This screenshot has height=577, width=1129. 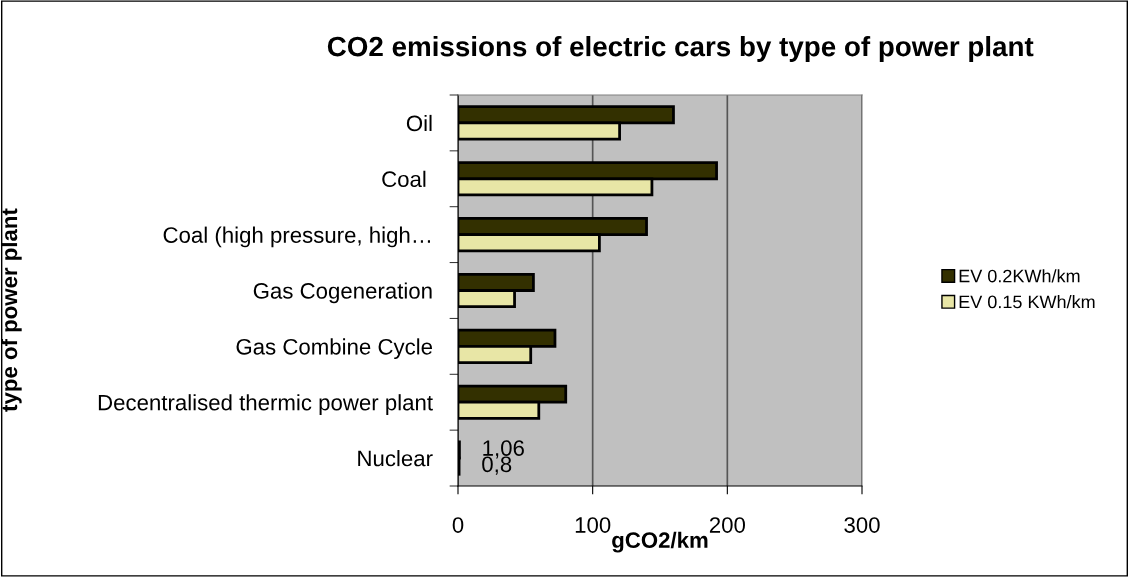 I want to click on x-tick-label: 100, so click(x=593, y=525).